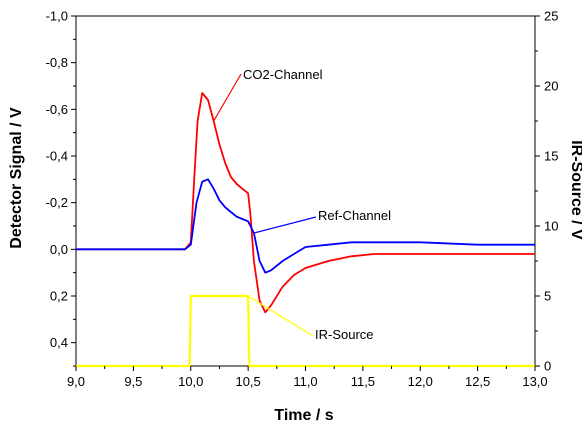 This screenshot has width=582, height=428. I want to click on right-y-tick-label: 0, so click(547, 366).